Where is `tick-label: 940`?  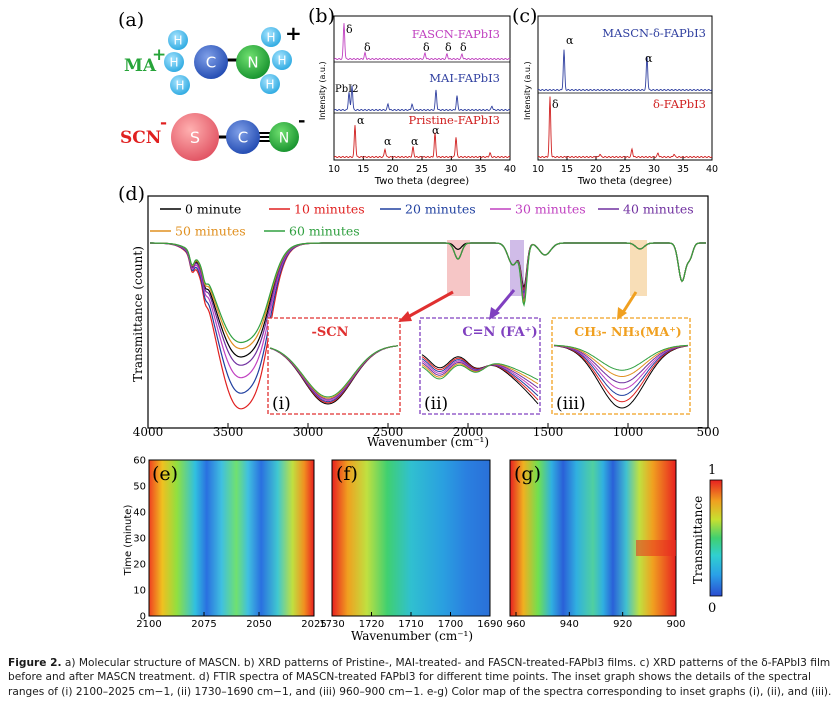 tick-label: 940 is located at coordinates (569, 624).